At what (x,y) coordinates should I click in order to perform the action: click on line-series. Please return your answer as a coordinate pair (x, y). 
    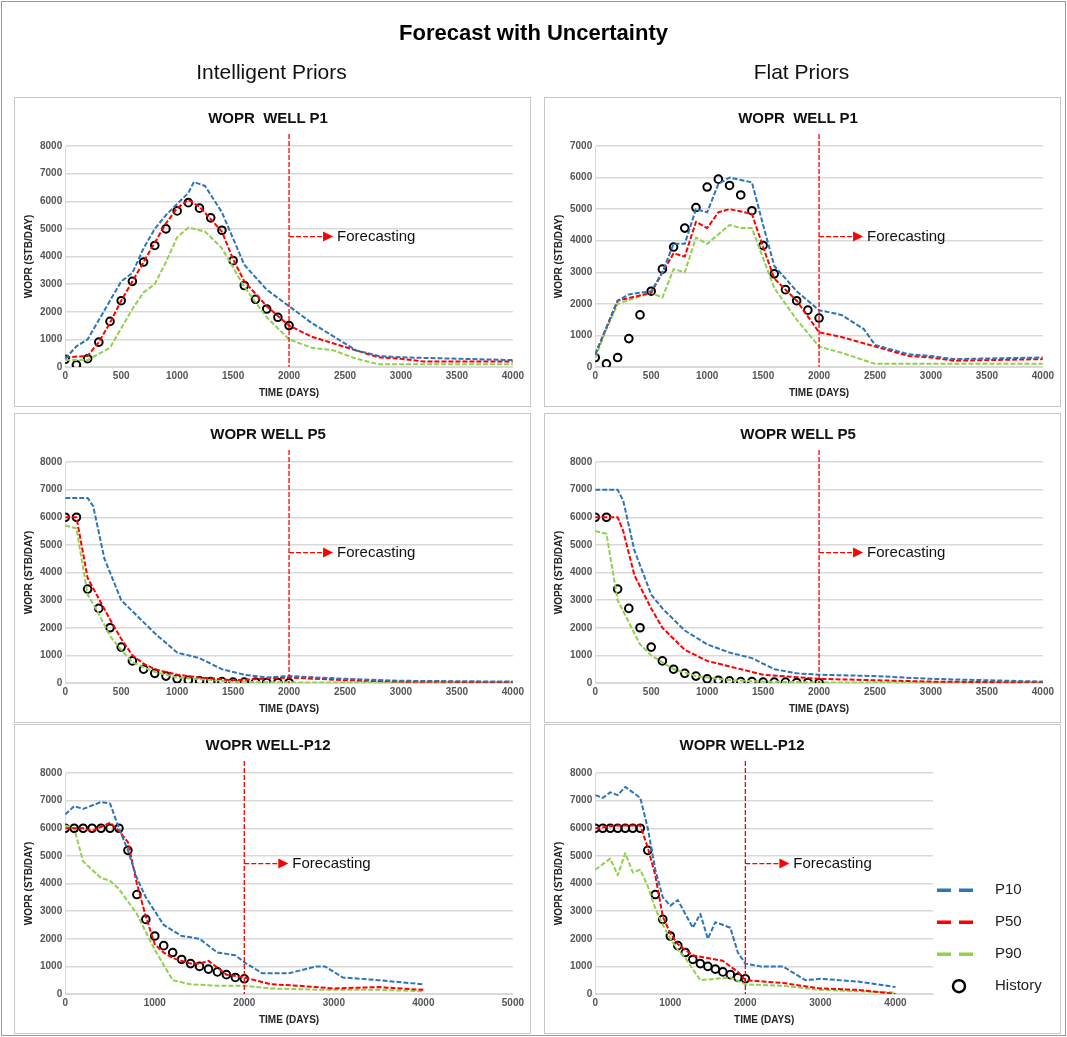
    Looking at the image, I should click on (746, 887).